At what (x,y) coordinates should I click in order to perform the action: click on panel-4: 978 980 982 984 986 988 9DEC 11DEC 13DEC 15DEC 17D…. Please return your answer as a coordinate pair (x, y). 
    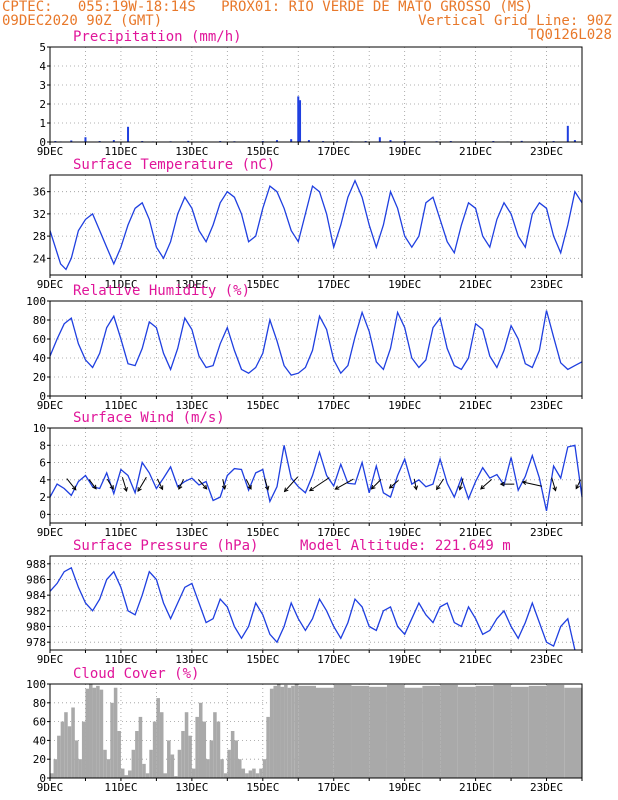
    Looking at the image, I should click on (304, 602).